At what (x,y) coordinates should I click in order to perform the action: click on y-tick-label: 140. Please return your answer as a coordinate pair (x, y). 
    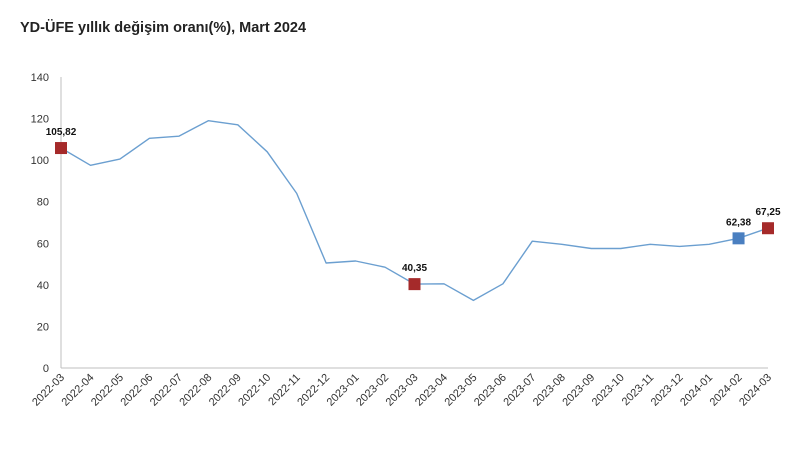
    Looking at the image, I should click on (40, 78).